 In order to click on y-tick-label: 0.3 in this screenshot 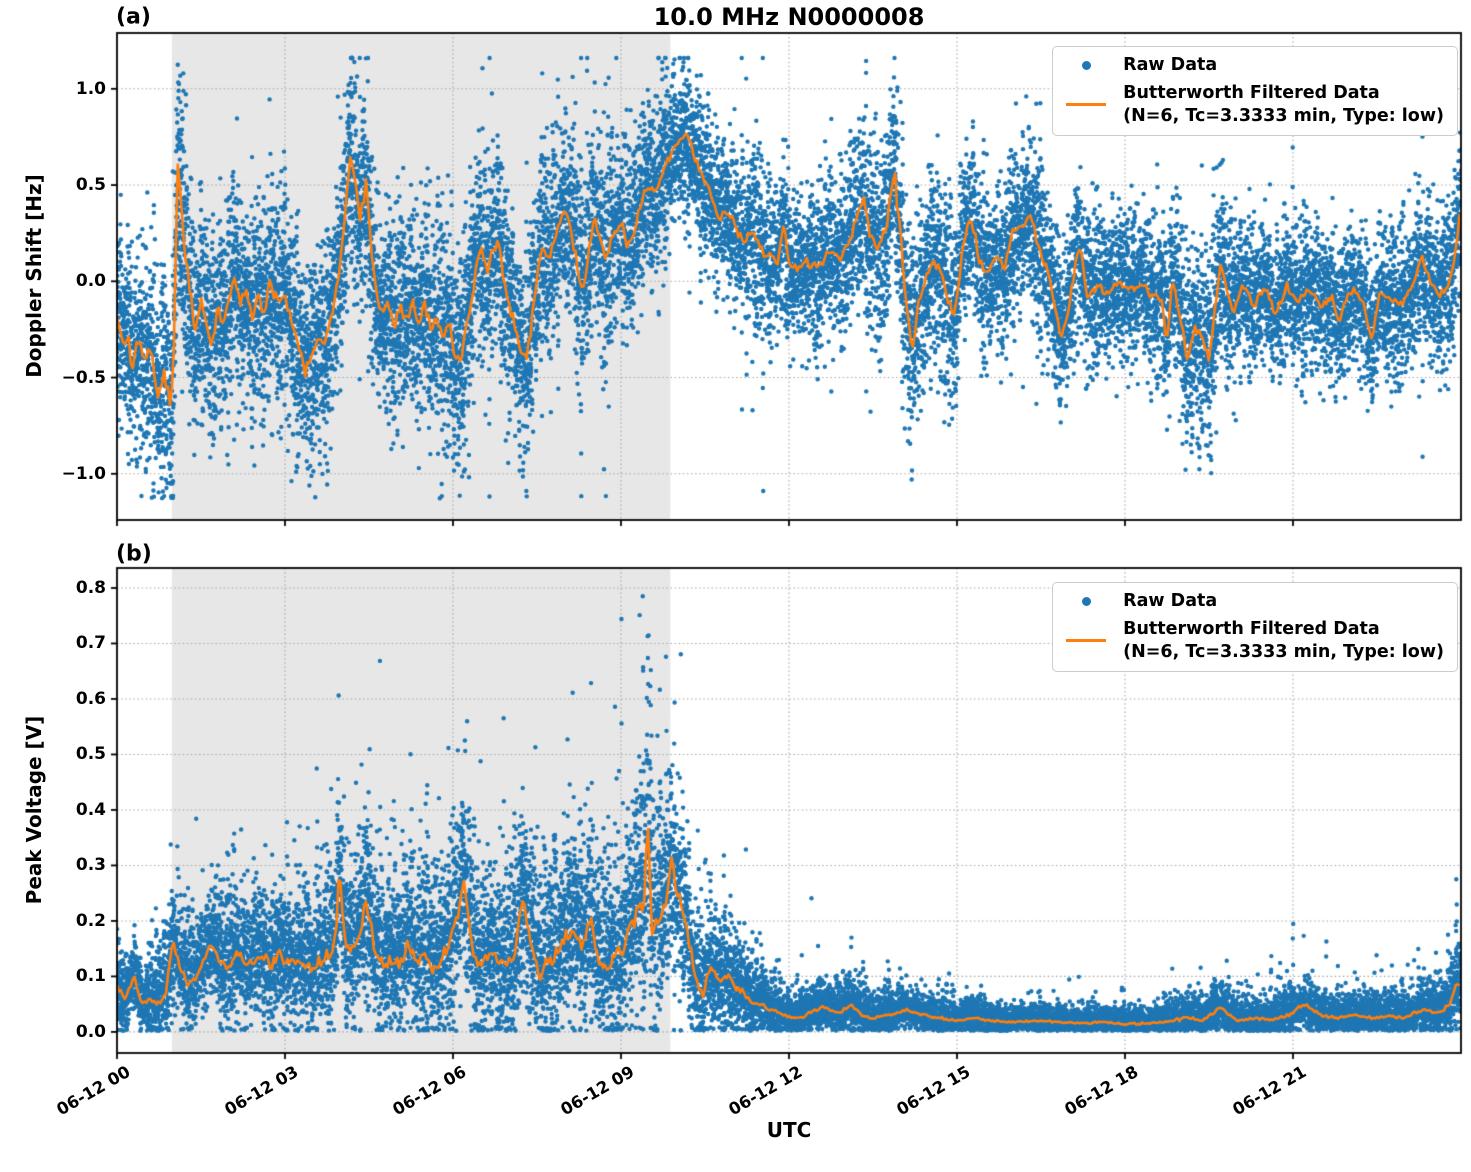, I will do `click(90, 865)`.